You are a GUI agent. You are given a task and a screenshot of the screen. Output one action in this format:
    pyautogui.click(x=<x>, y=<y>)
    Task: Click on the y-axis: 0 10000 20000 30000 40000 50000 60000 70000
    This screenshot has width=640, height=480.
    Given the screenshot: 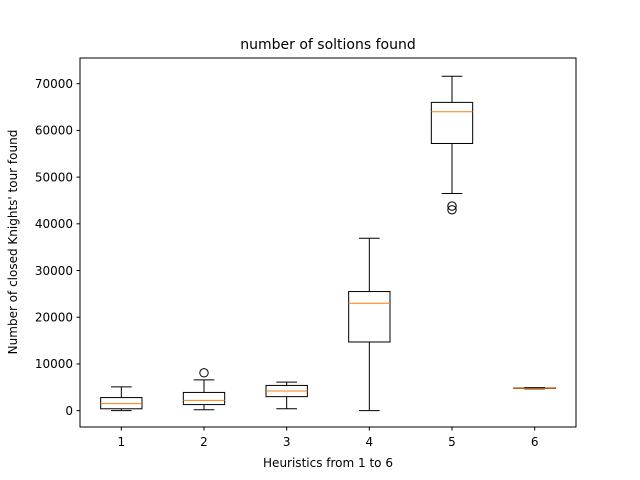 What is the action you would take?
    pyautogui.click(x=57, y=247)
    